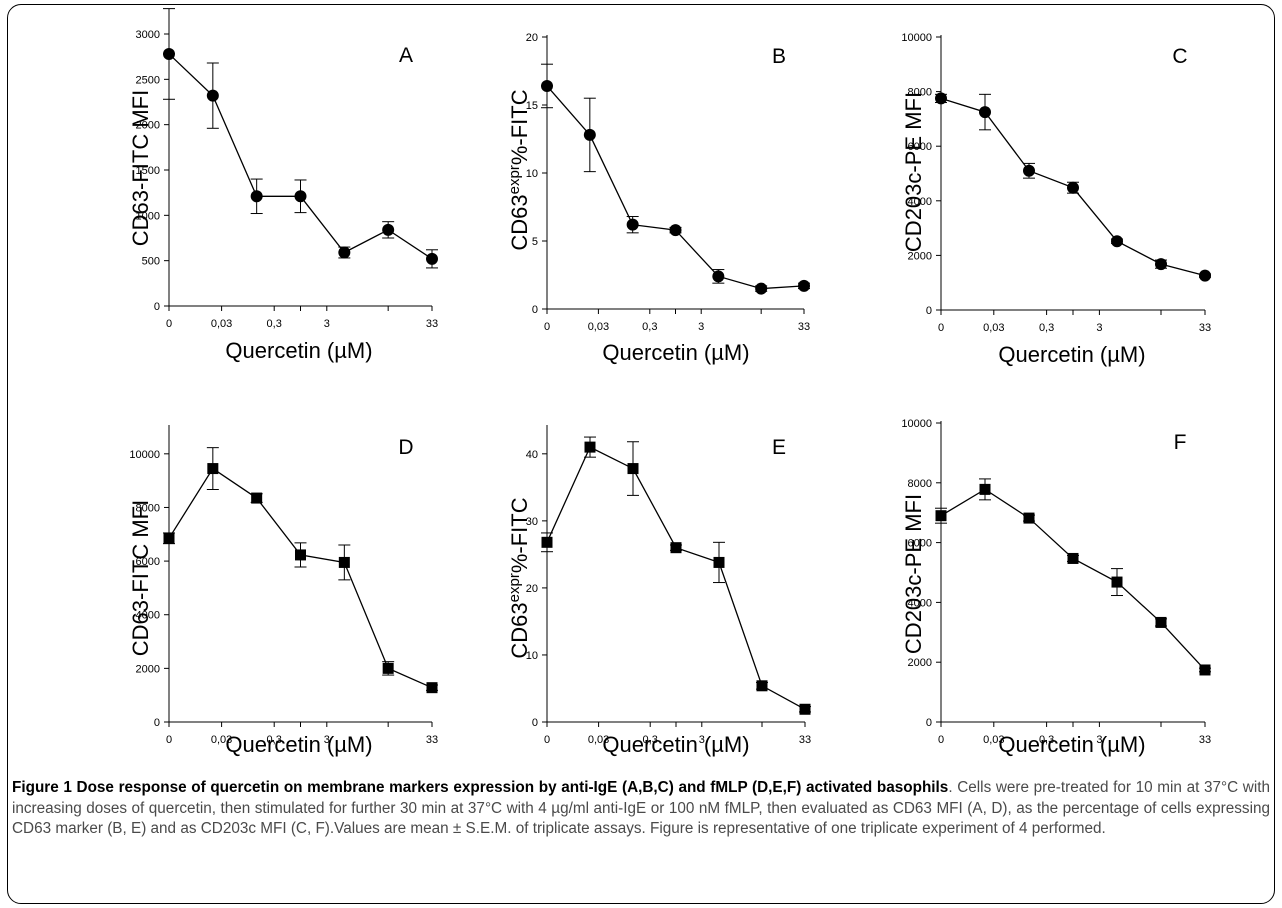 The width and height of the screenshot is (1282, 908). What do you see at coordinates (532, 522) in the screenshot?
I see `y-tick-label-e: 30` at bounding box center [532, 522].